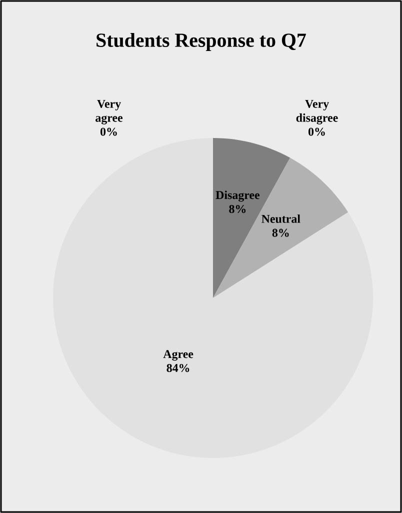 The image size is (402, 513). What do you see at coordinates (178, 355) in the screenshot?
I see `slice-label: Agree` at bounding box center [178, 355].